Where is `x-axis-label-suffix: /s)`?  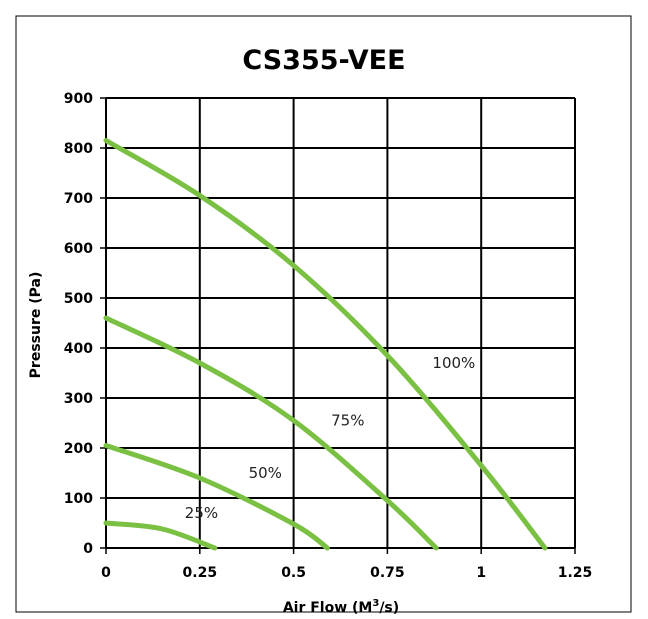
x-axis-label-suffix: /s) is located at coordinates (389, 608).